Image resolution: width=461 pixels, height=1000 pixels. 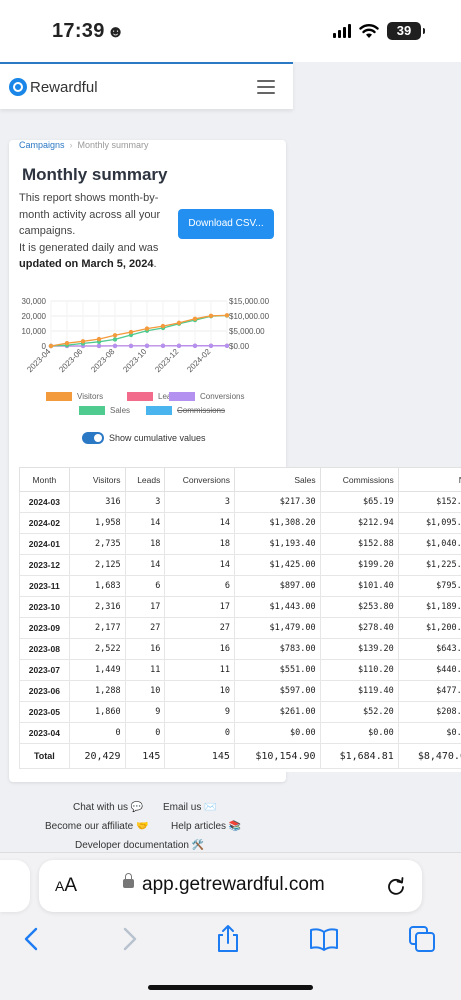 What do you see at coordinates (185, 410) in the screenshot?
I see `legend-item-commissions: Commissions` at bounding box center [185, 410].